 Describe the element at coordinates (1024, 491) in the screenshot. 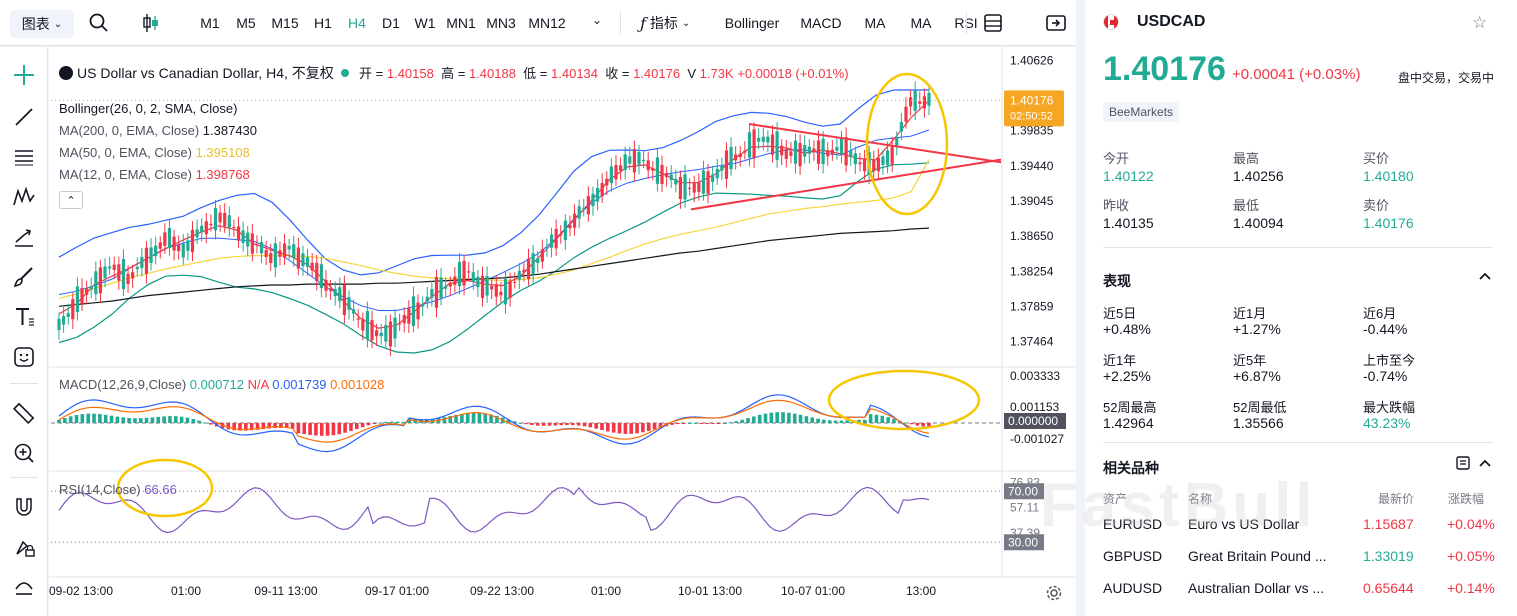

I see `rsi-level-tag-bg` at that location.